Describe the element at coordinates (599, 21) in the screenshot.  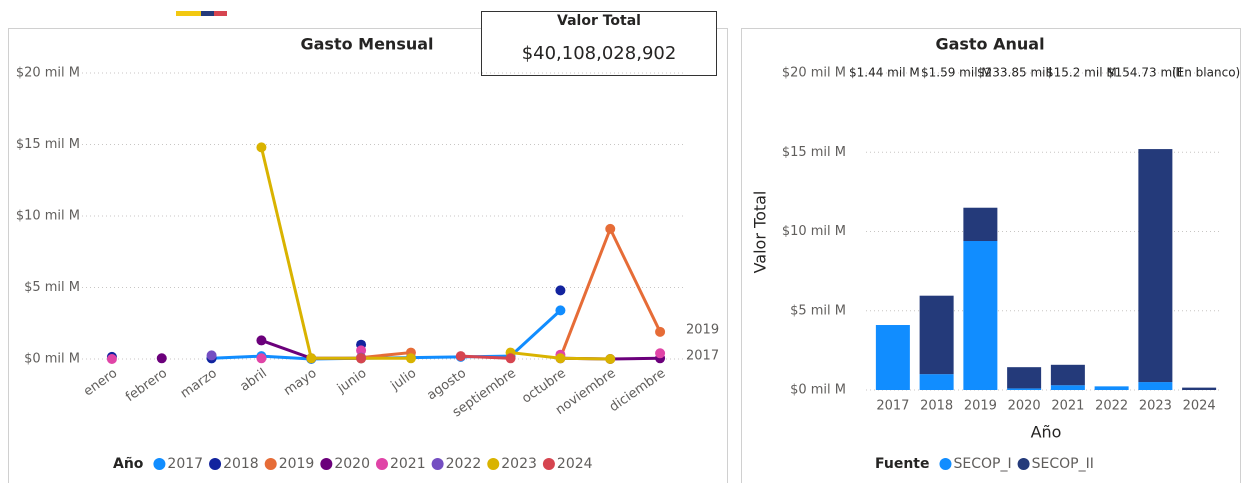
I see `card-title: Valor Total` at that location.